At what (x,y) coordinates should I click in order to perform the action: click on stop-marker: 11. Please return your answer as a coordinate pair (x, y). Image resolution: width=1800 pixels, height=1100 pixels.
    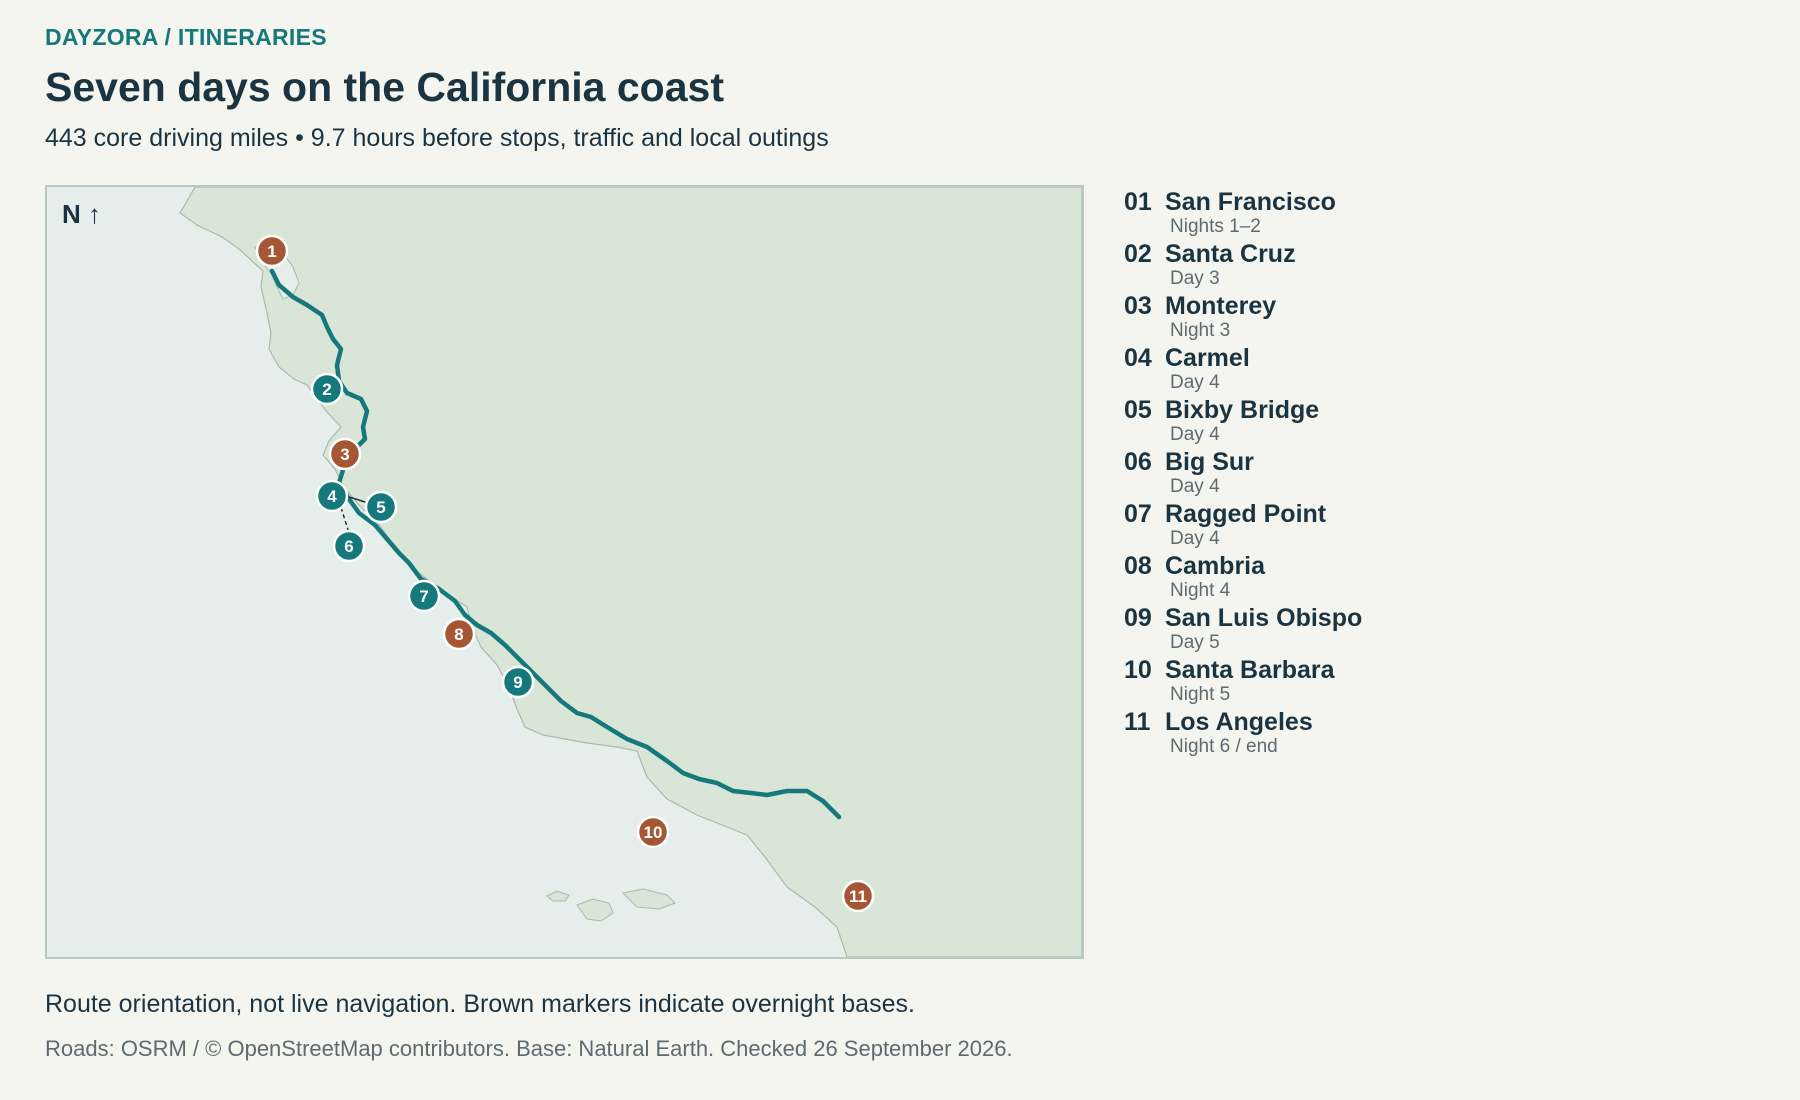
    Looking at the image, I should click on (858, 896).